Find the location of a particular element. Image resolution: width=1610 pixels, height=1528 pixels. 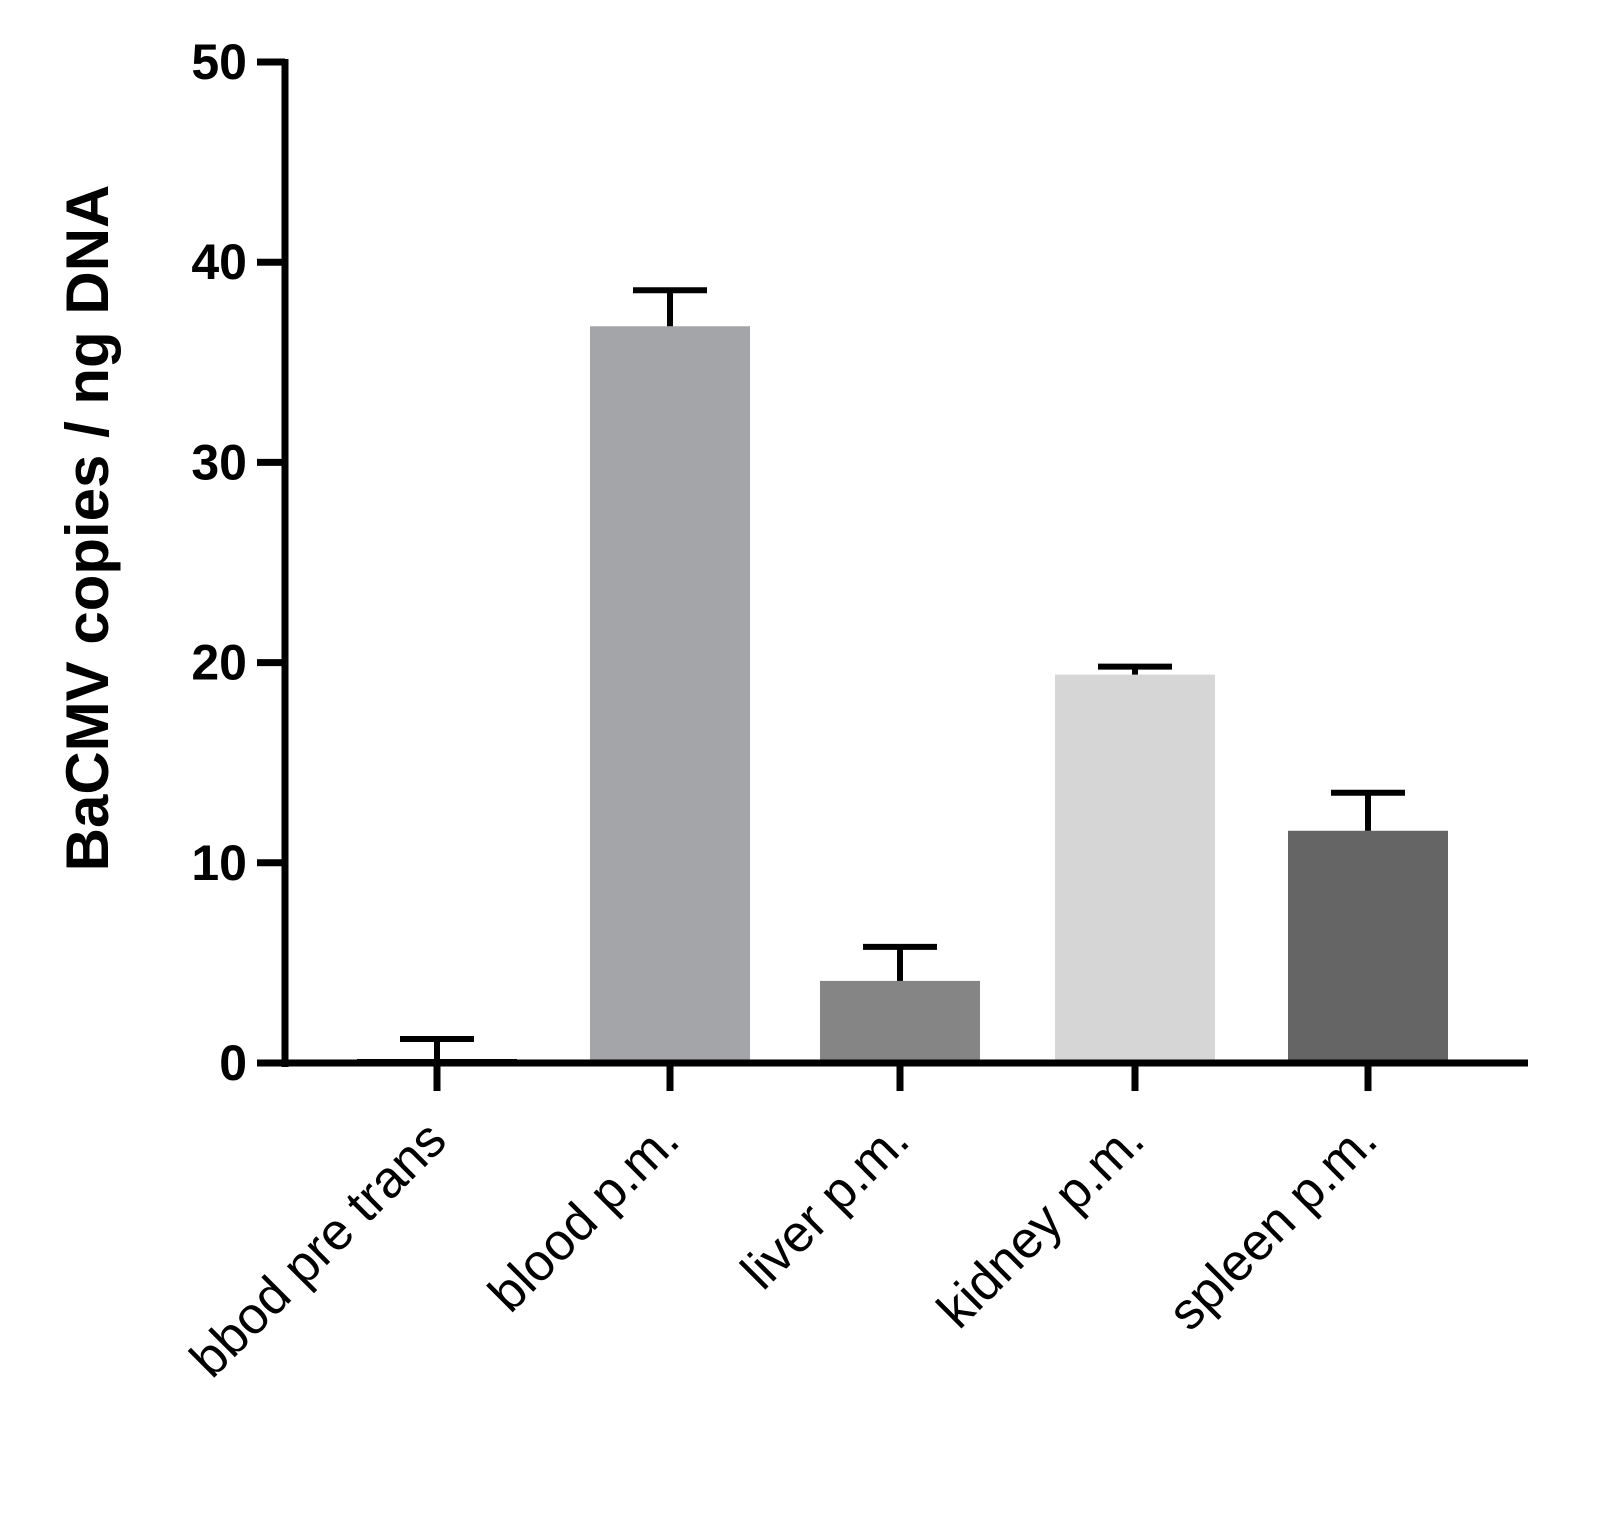

y-tick-label-50: 50 is located at coordinates (219, 62).